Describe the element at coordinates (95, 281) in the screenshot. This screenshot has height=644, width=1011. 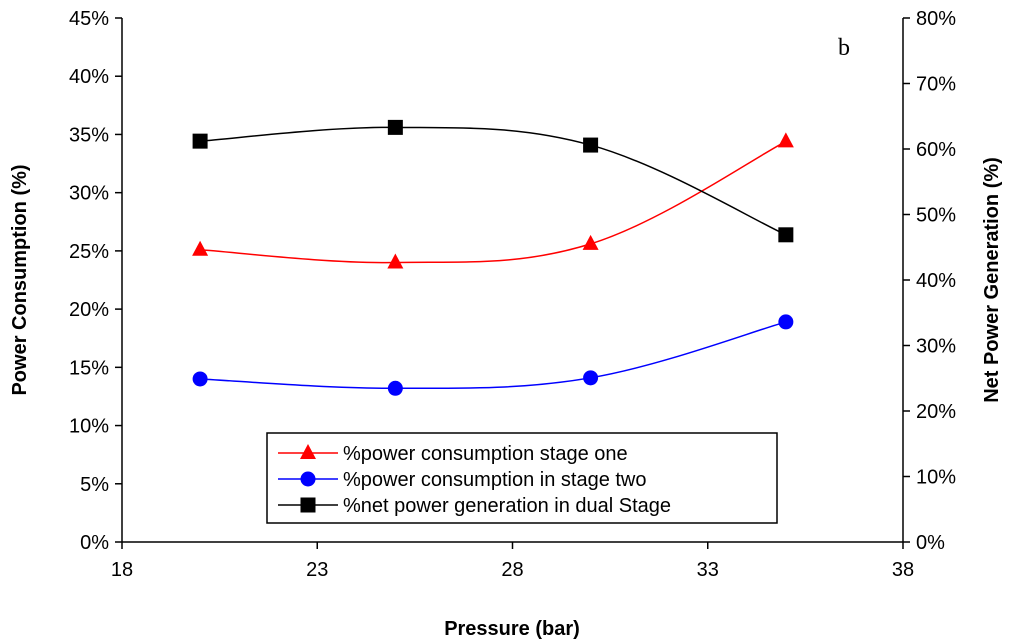
I see `left-y-ticks: 0% 5% 10% 15% 20% 25% 30% 35% 40% 45%` at that location.